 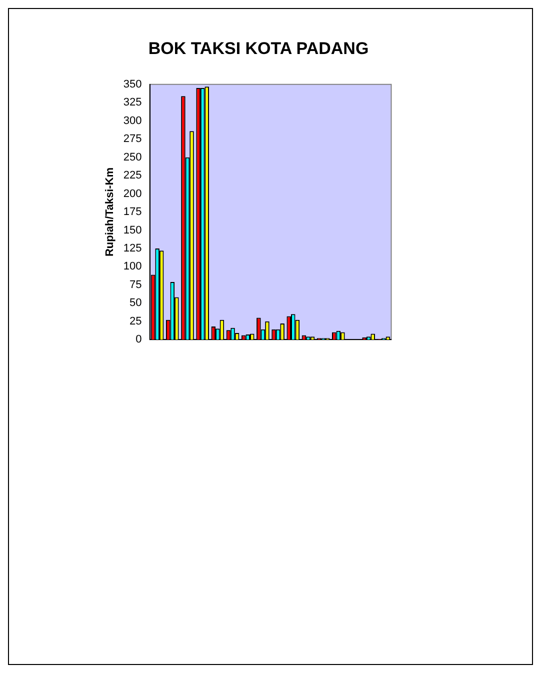 What do you see at coordinates (132, 139) in the screenshot?
I see `y-tick-label: 275` at bounding box center [132, 139].